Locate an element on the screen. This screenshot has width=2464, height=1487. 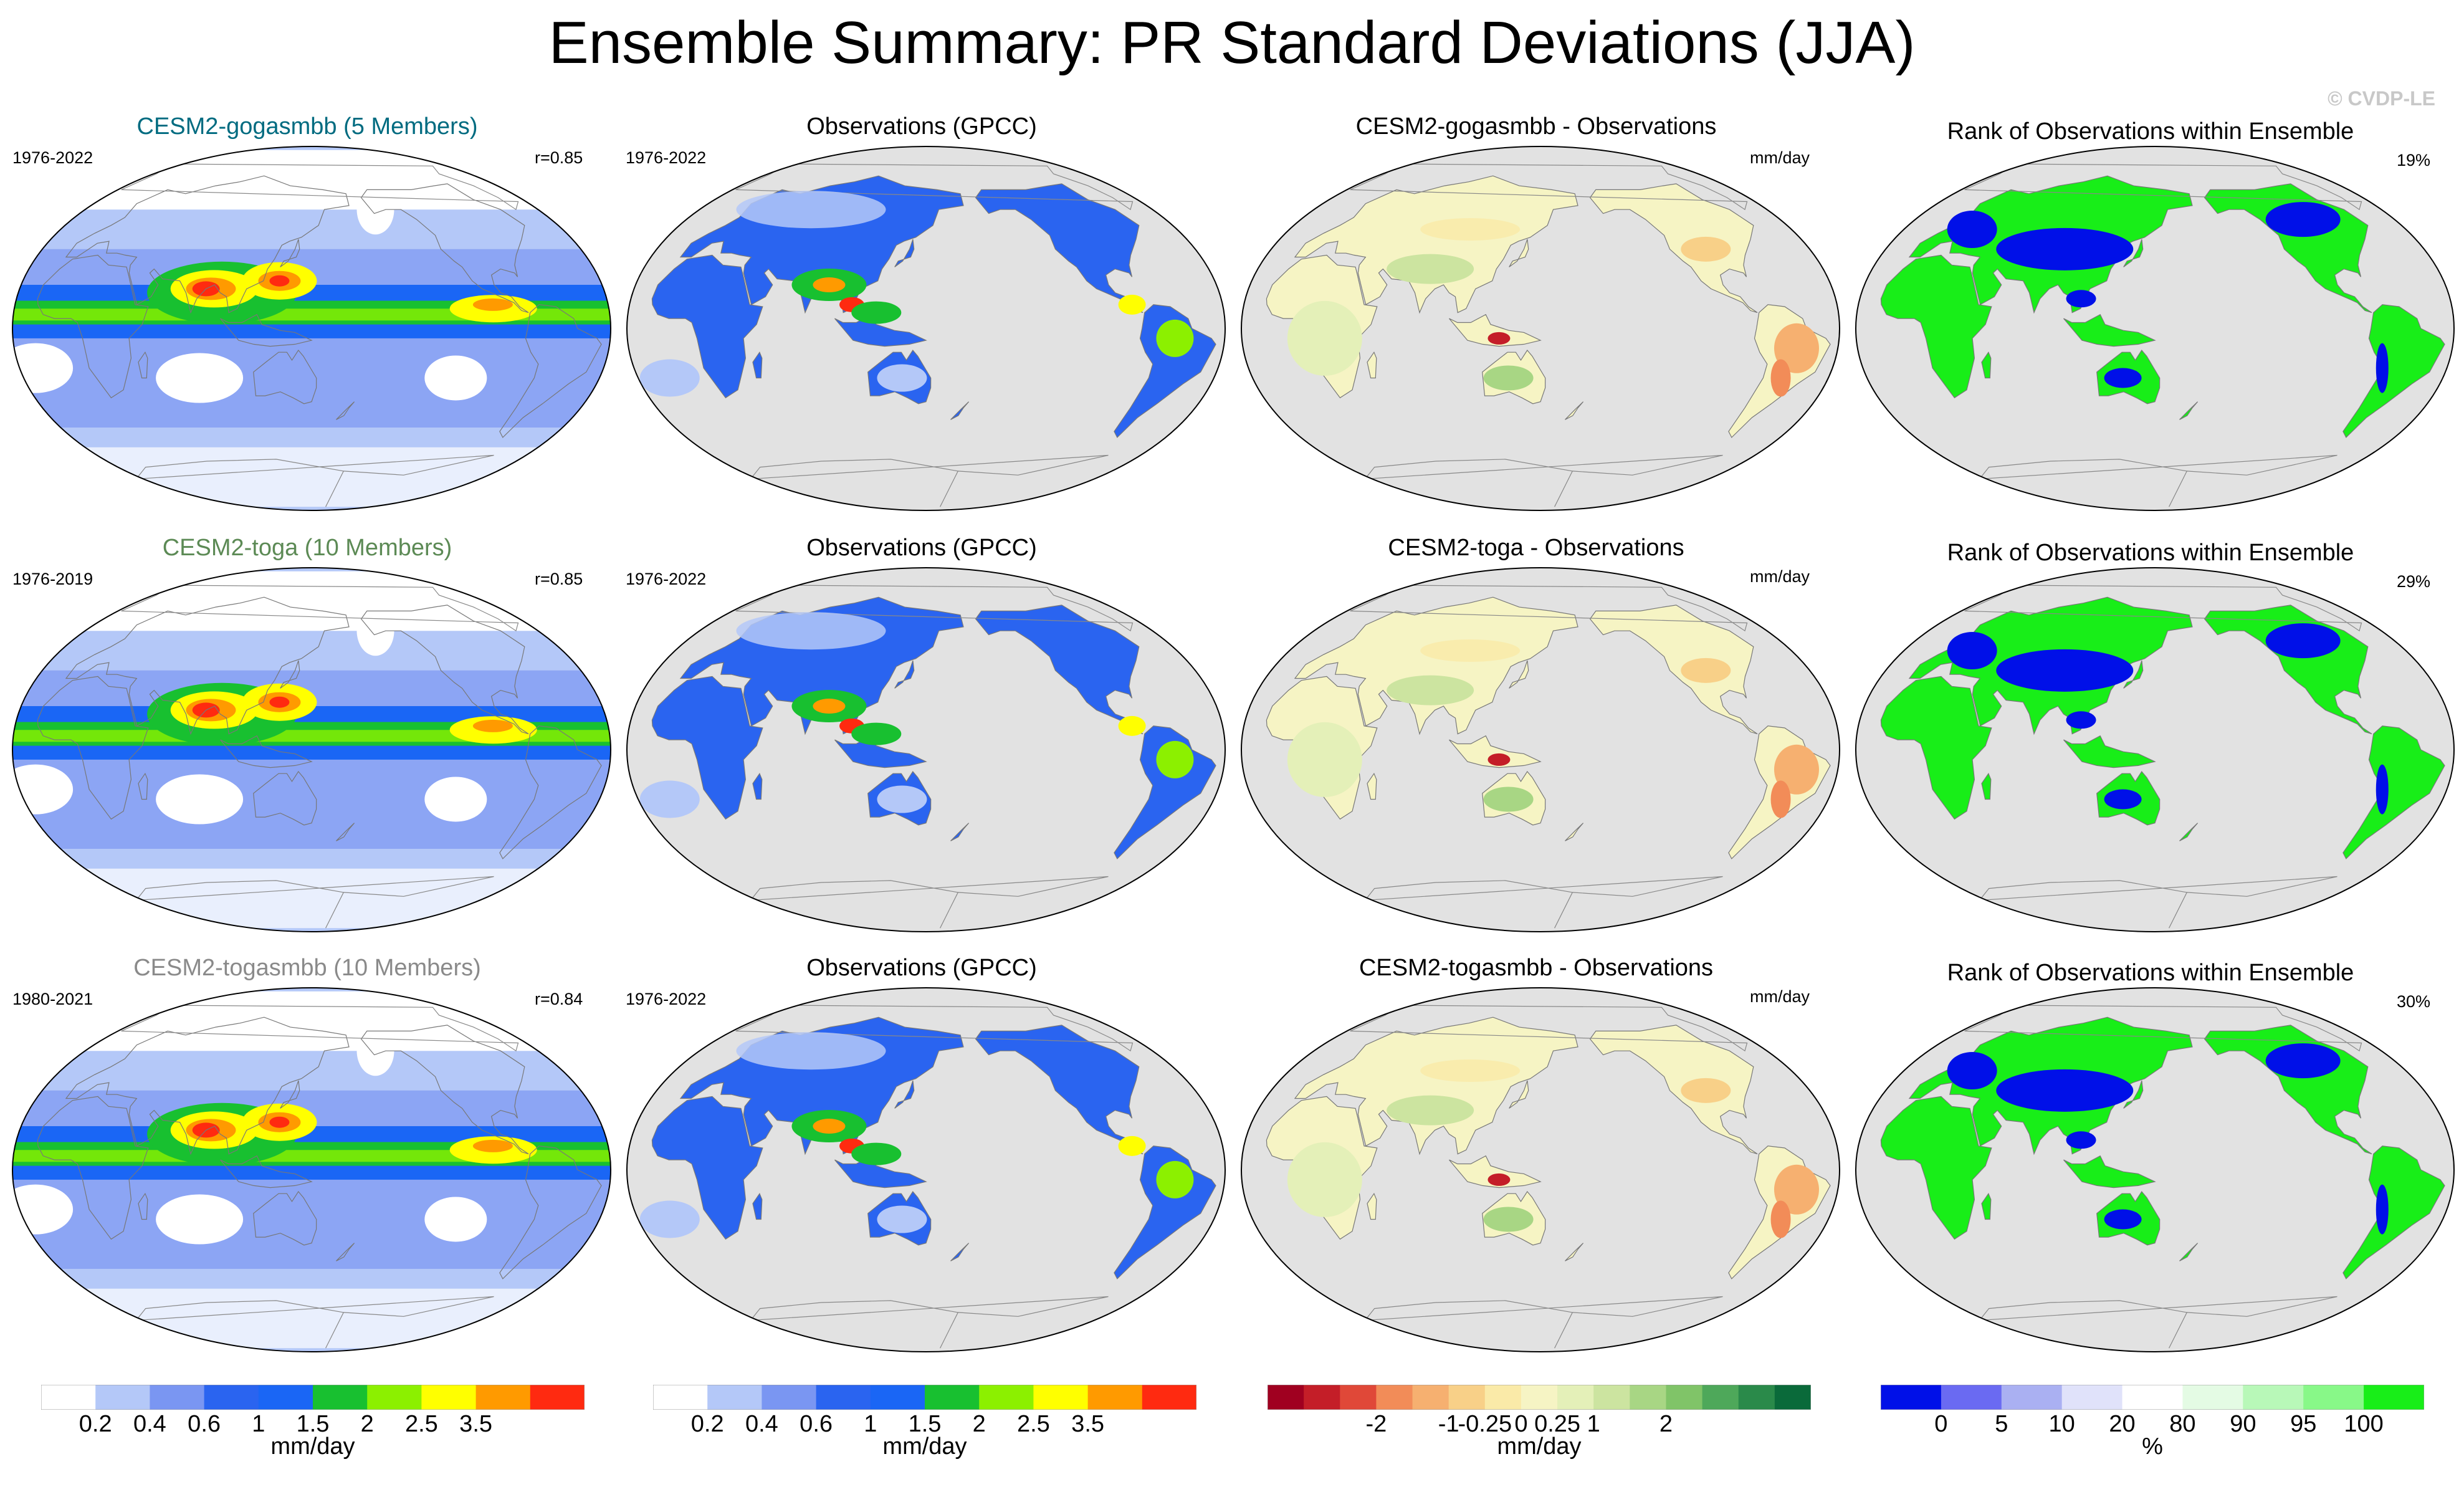
colorbar-ticks: 0.2 0.4 0.6 1 1.5 2 2.5 3.5 is located at coordinates (313, 1425).